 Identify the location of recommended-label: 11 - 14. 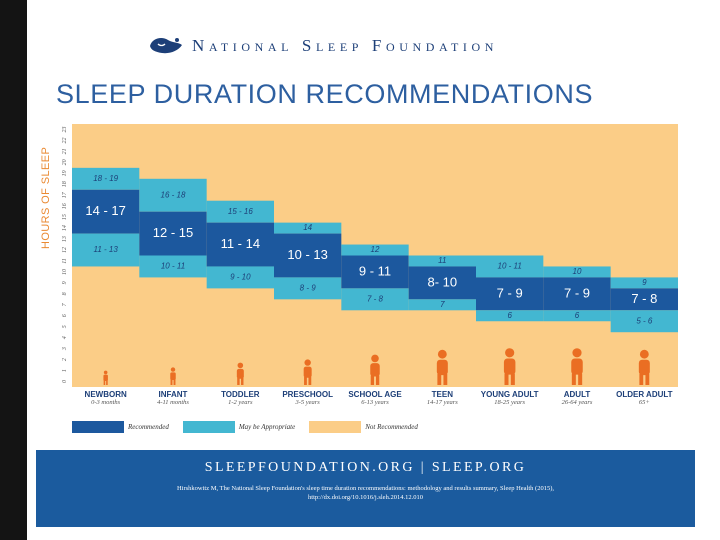
(241, 243).